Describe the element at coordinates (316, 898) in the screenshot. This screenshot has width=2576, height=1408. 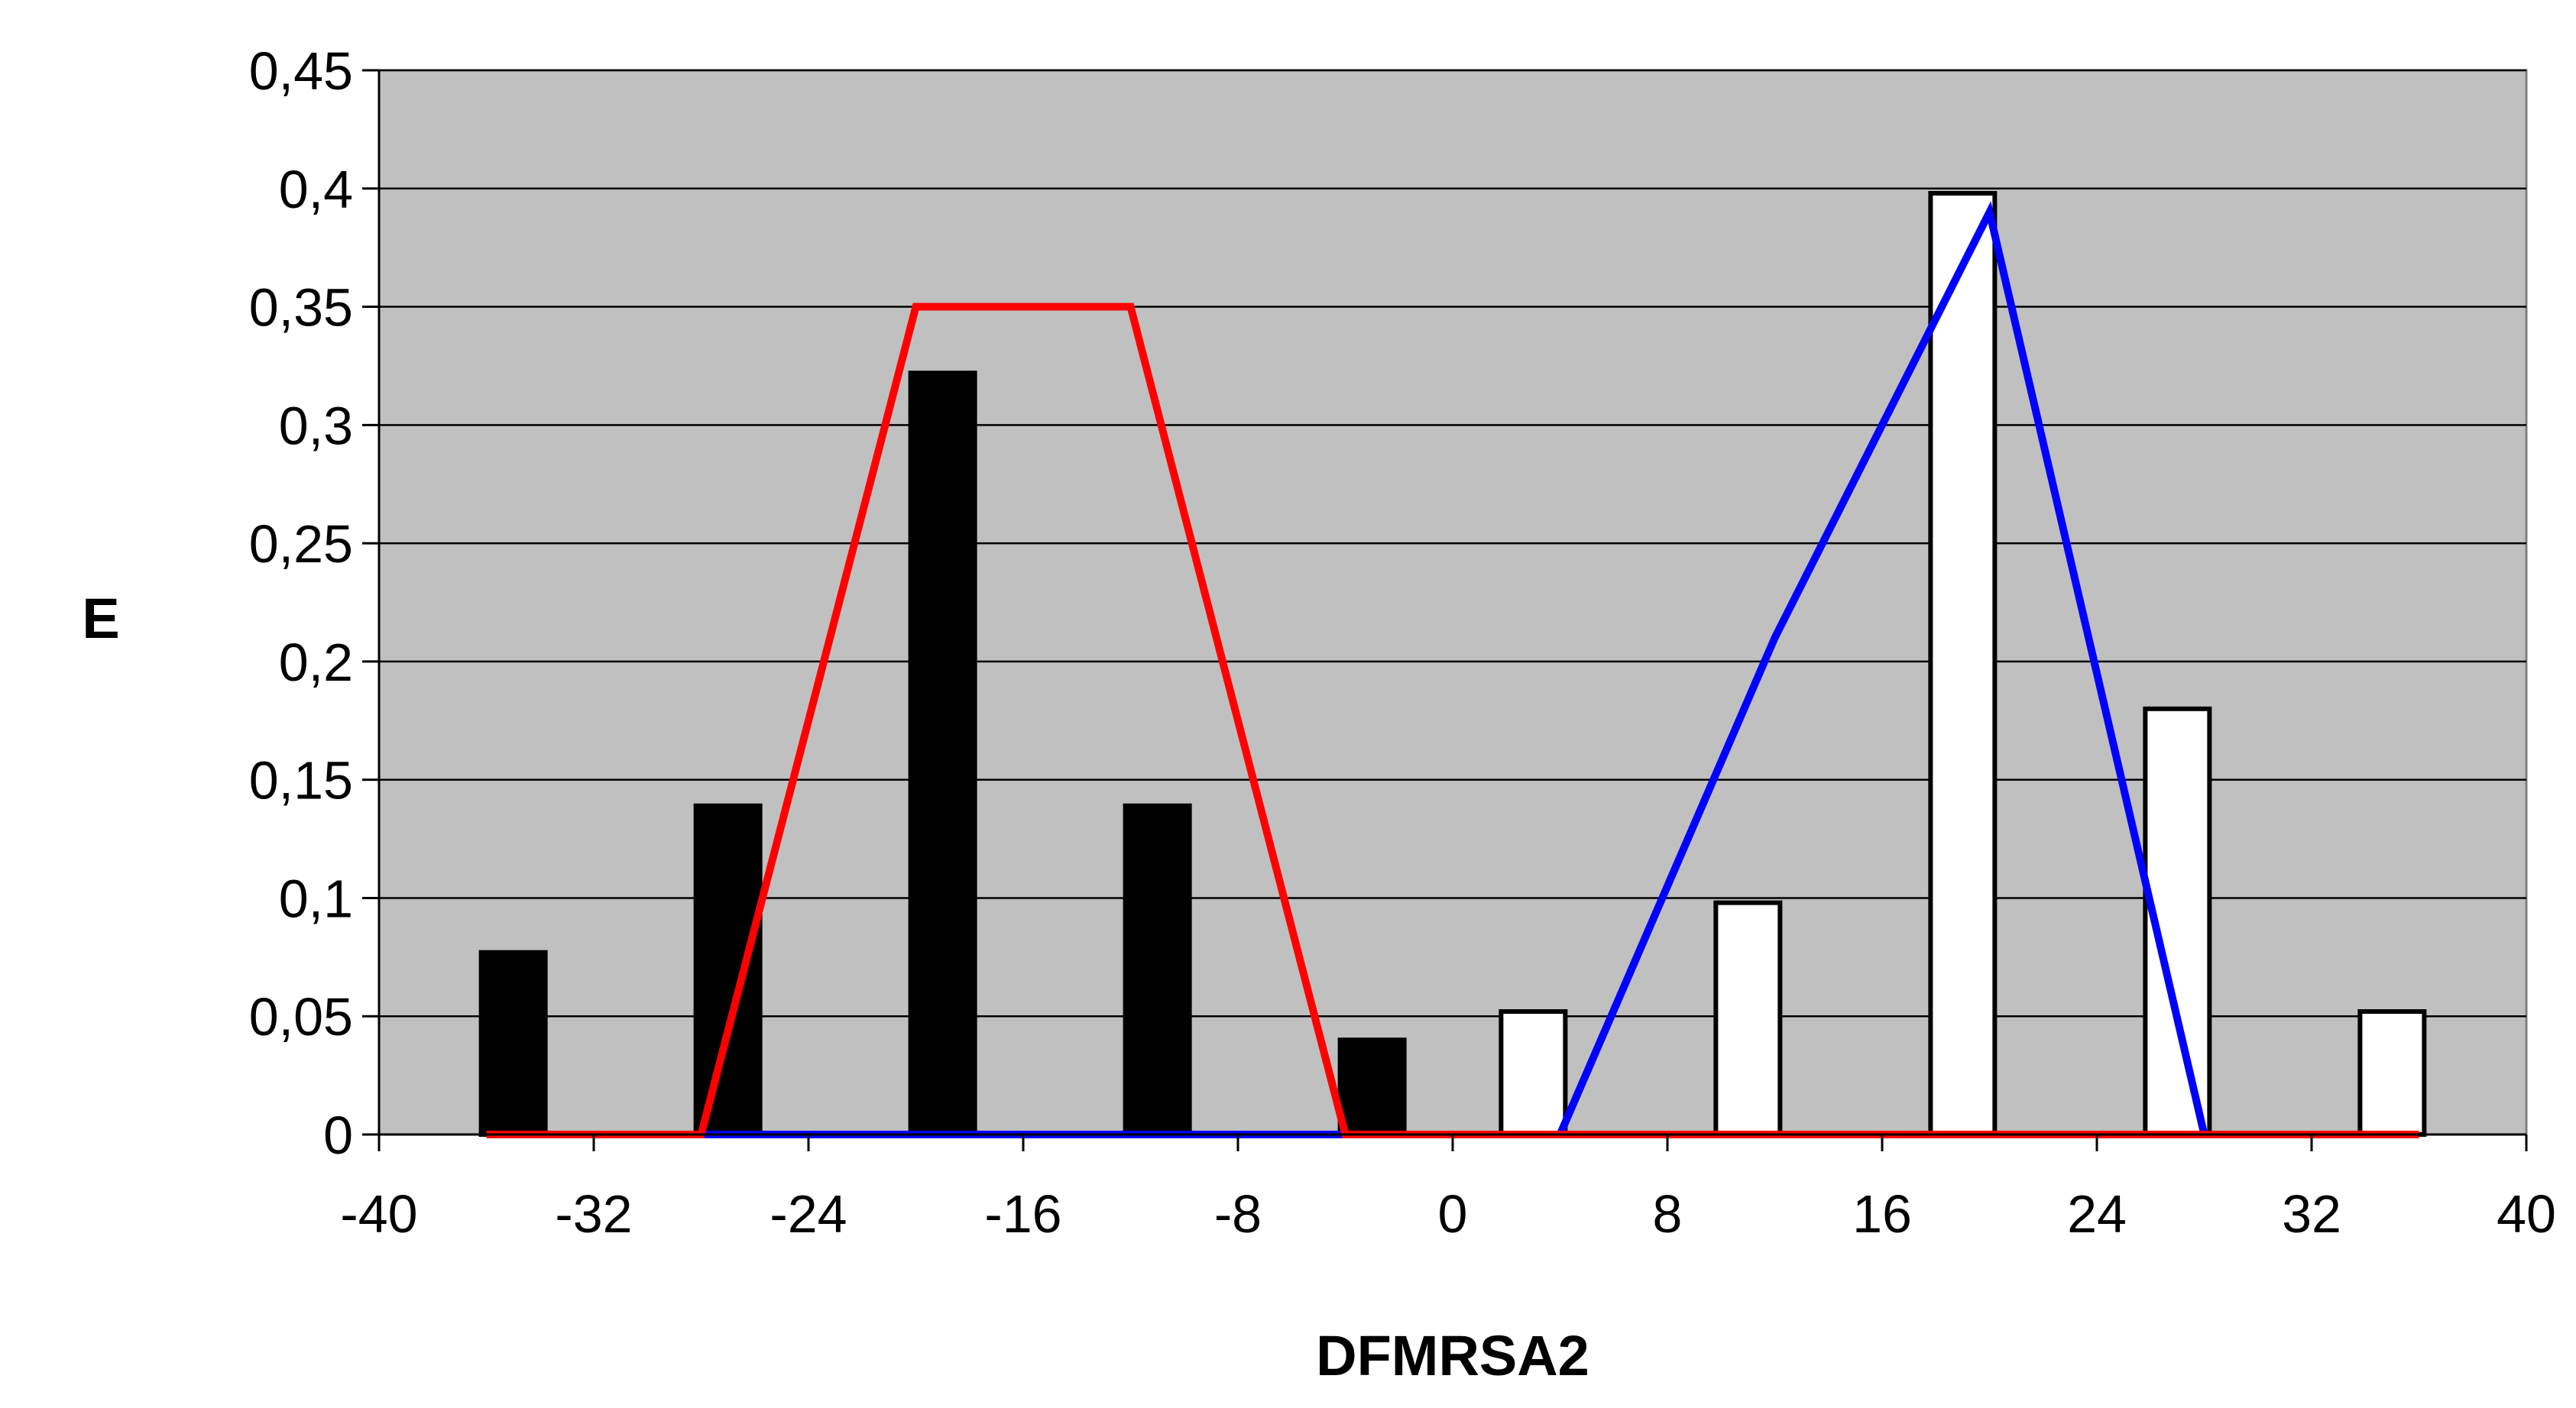
I see `y-tick-label: 0,1` at that location.